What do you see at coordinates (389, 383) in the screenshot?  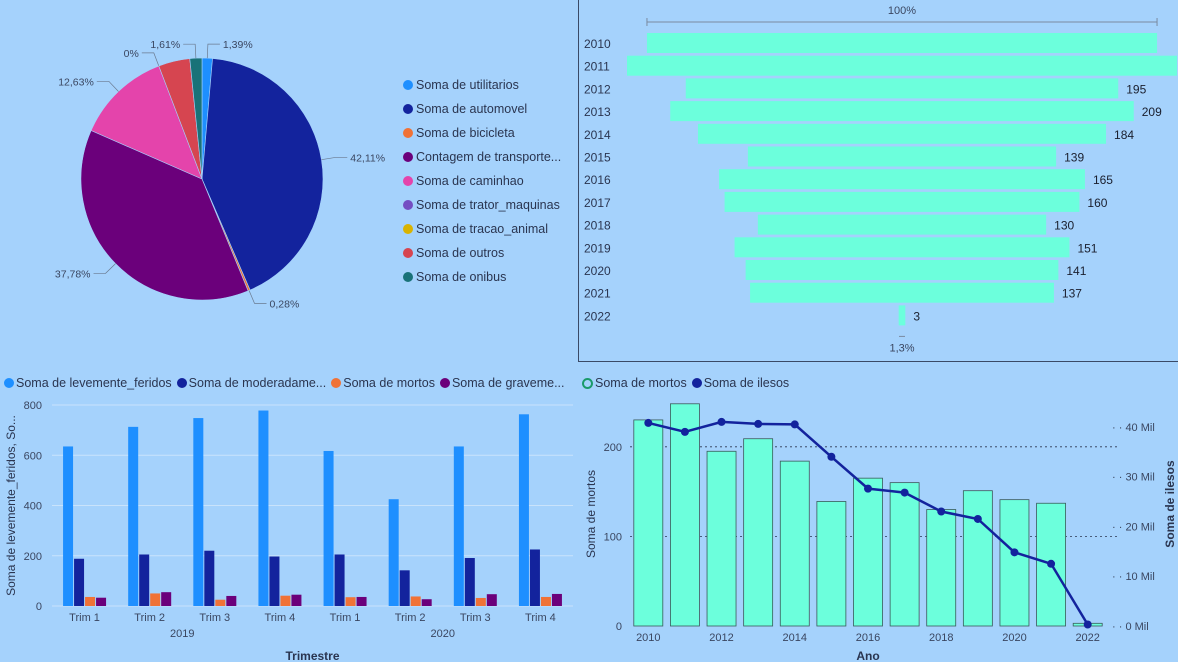 I see `legend-label: Soma de mortos` at bounding box center [389, 383].